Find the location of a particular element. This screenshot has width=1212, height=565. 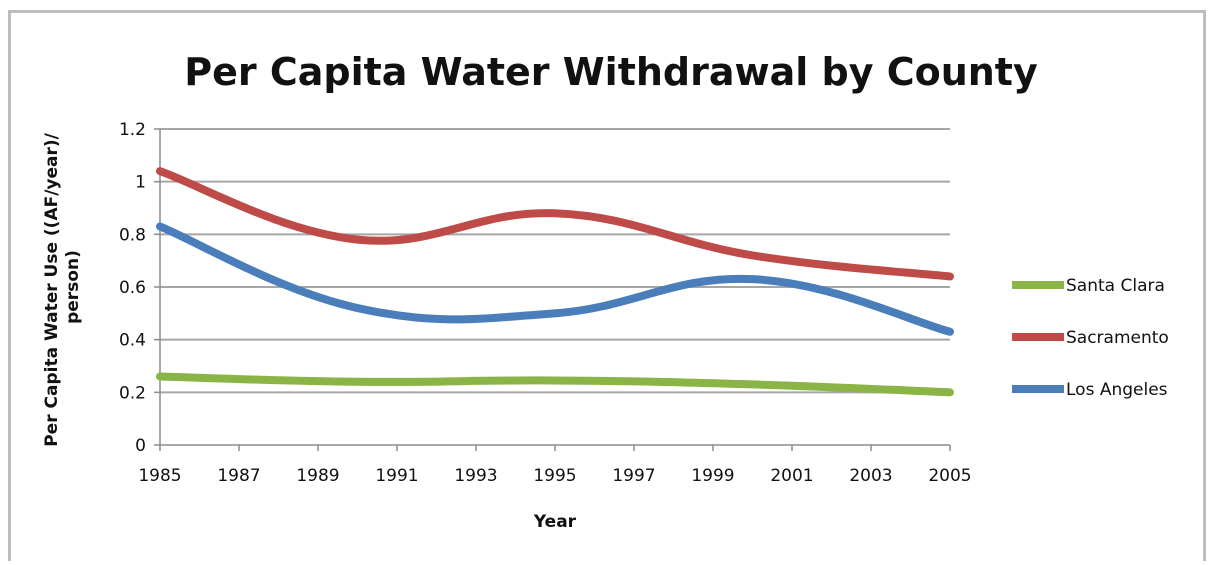

y-tick-label: 0.6 is located at coordinates (132, 288).